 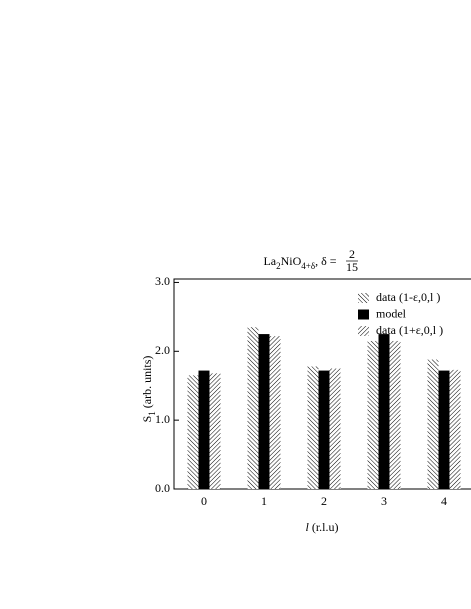 What do you see at coordinates (352, 267) in the screenshot?
I see `fraction-denominator: 15` at bounding box center [352, 267].